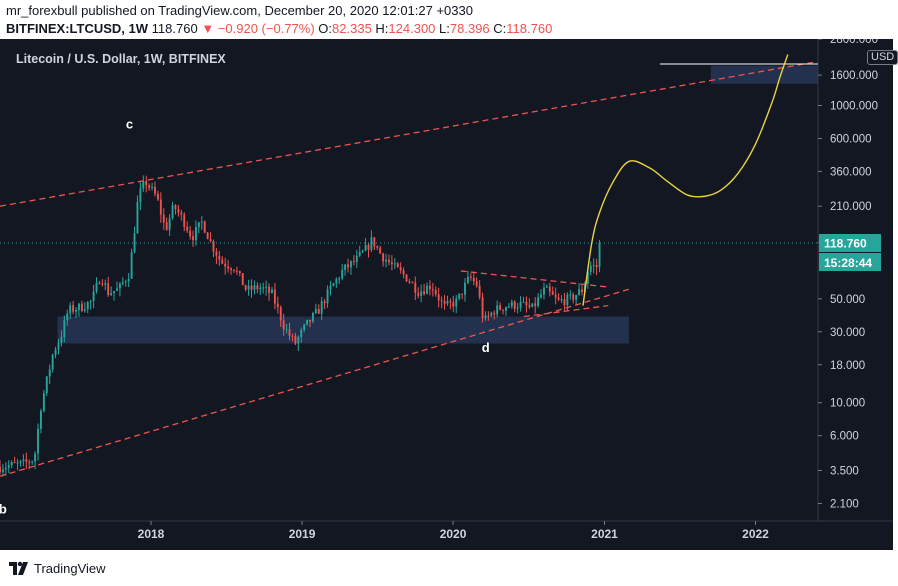 This screenshot has width=898, height=586. What do you see at coordinates (845, 243) in the screenshot?
I see `last-price-label: 118.760` at bounding box center [845, 243].